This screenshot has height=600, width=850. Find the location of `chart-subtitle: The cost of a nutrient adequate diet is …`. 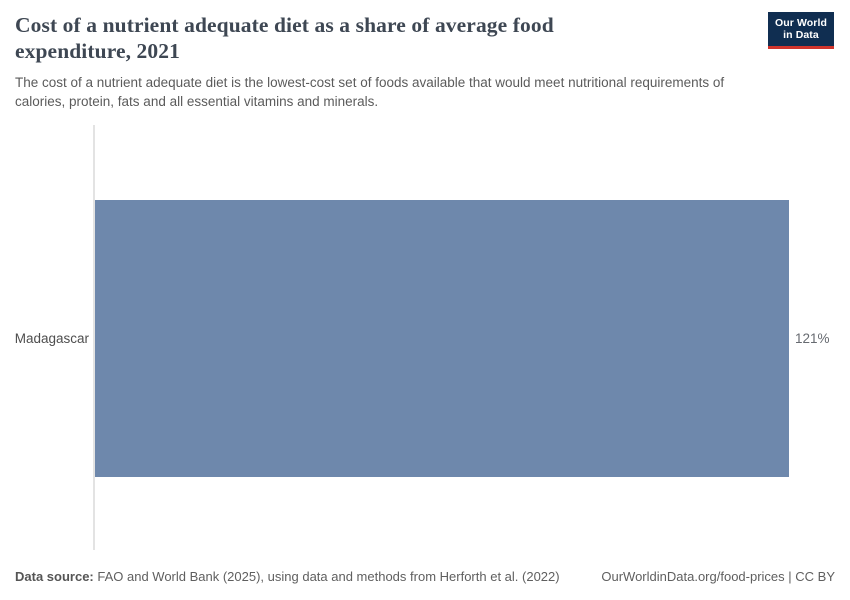

chart-subtitle: The cost of a nutrient adequate diet is … is located at coordinates (370, 92).